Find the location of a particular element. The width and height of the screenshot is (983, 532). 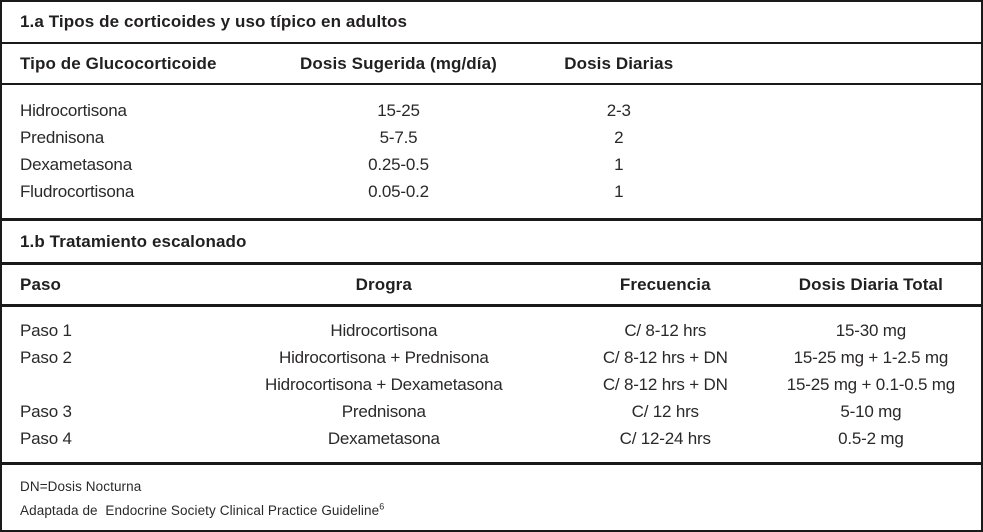

cell-dose: 5-7.5 is located at coordinates (398, 137).